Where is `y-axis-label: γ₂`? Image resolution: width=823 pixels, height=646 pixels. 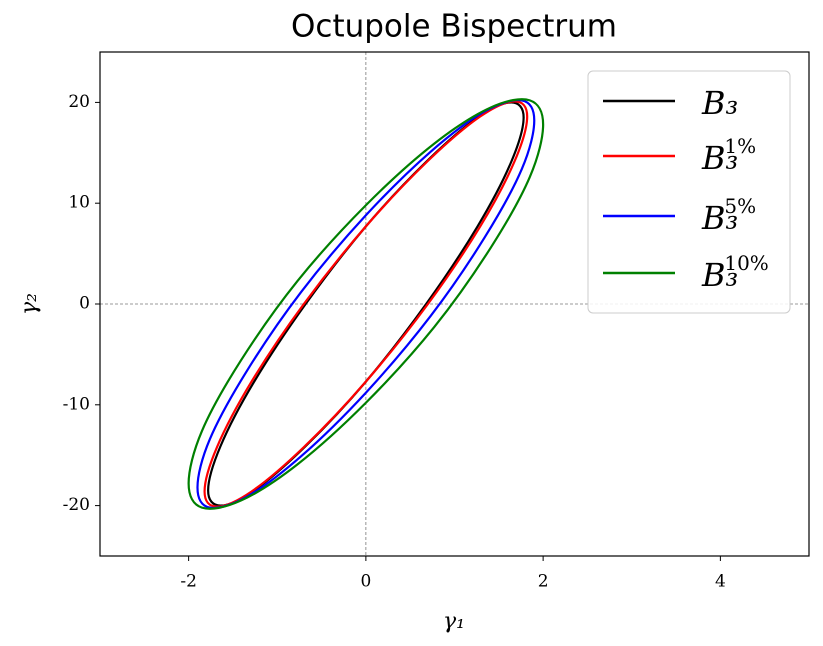
y-axis-label: γ₂ is located at coordinates (29, 304).